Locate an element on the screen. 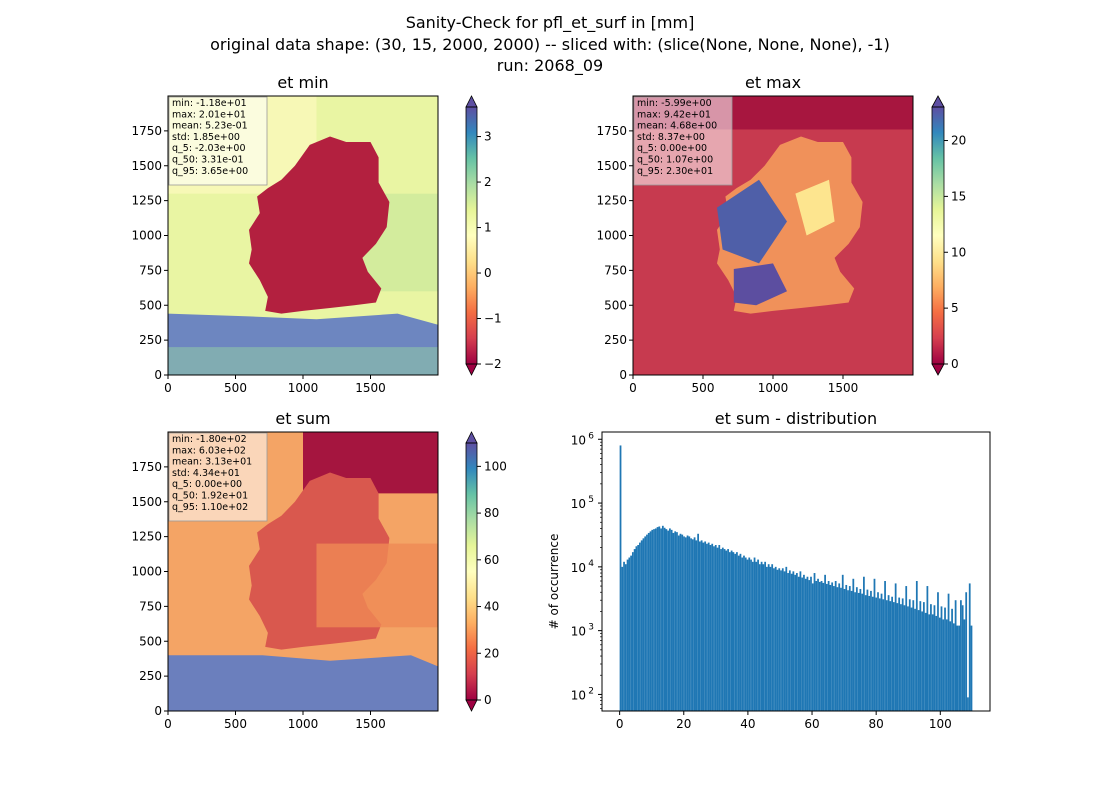 Image resolution: width=1100 pixels, height=800 pixels. panel-title: et min is located at coordinates (302, 82).